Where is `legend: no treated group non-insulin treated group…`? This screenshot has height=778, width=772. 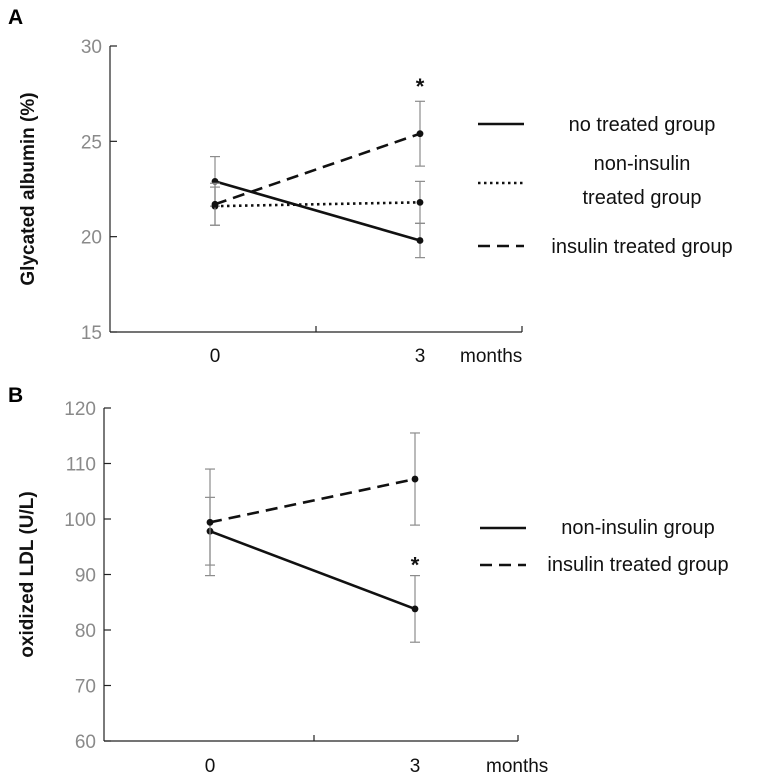
legend: no treated group non-insulin treated group… is located at coordinates (605, 186).